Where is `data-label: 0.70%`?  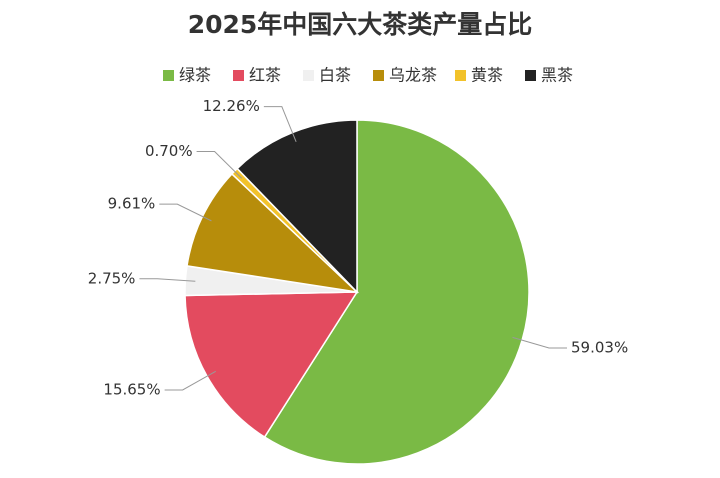 data-label: 0.70% is located at coordinates (169, 151).